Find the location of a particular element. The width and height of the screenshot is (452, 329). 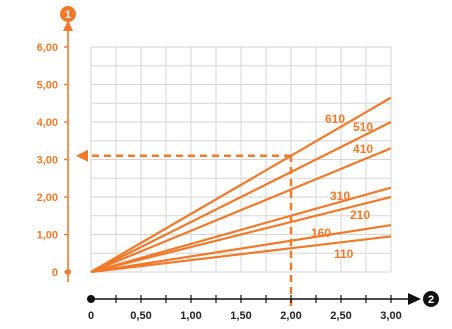

series-label-610: 610 is located at coordinates (335, 119).